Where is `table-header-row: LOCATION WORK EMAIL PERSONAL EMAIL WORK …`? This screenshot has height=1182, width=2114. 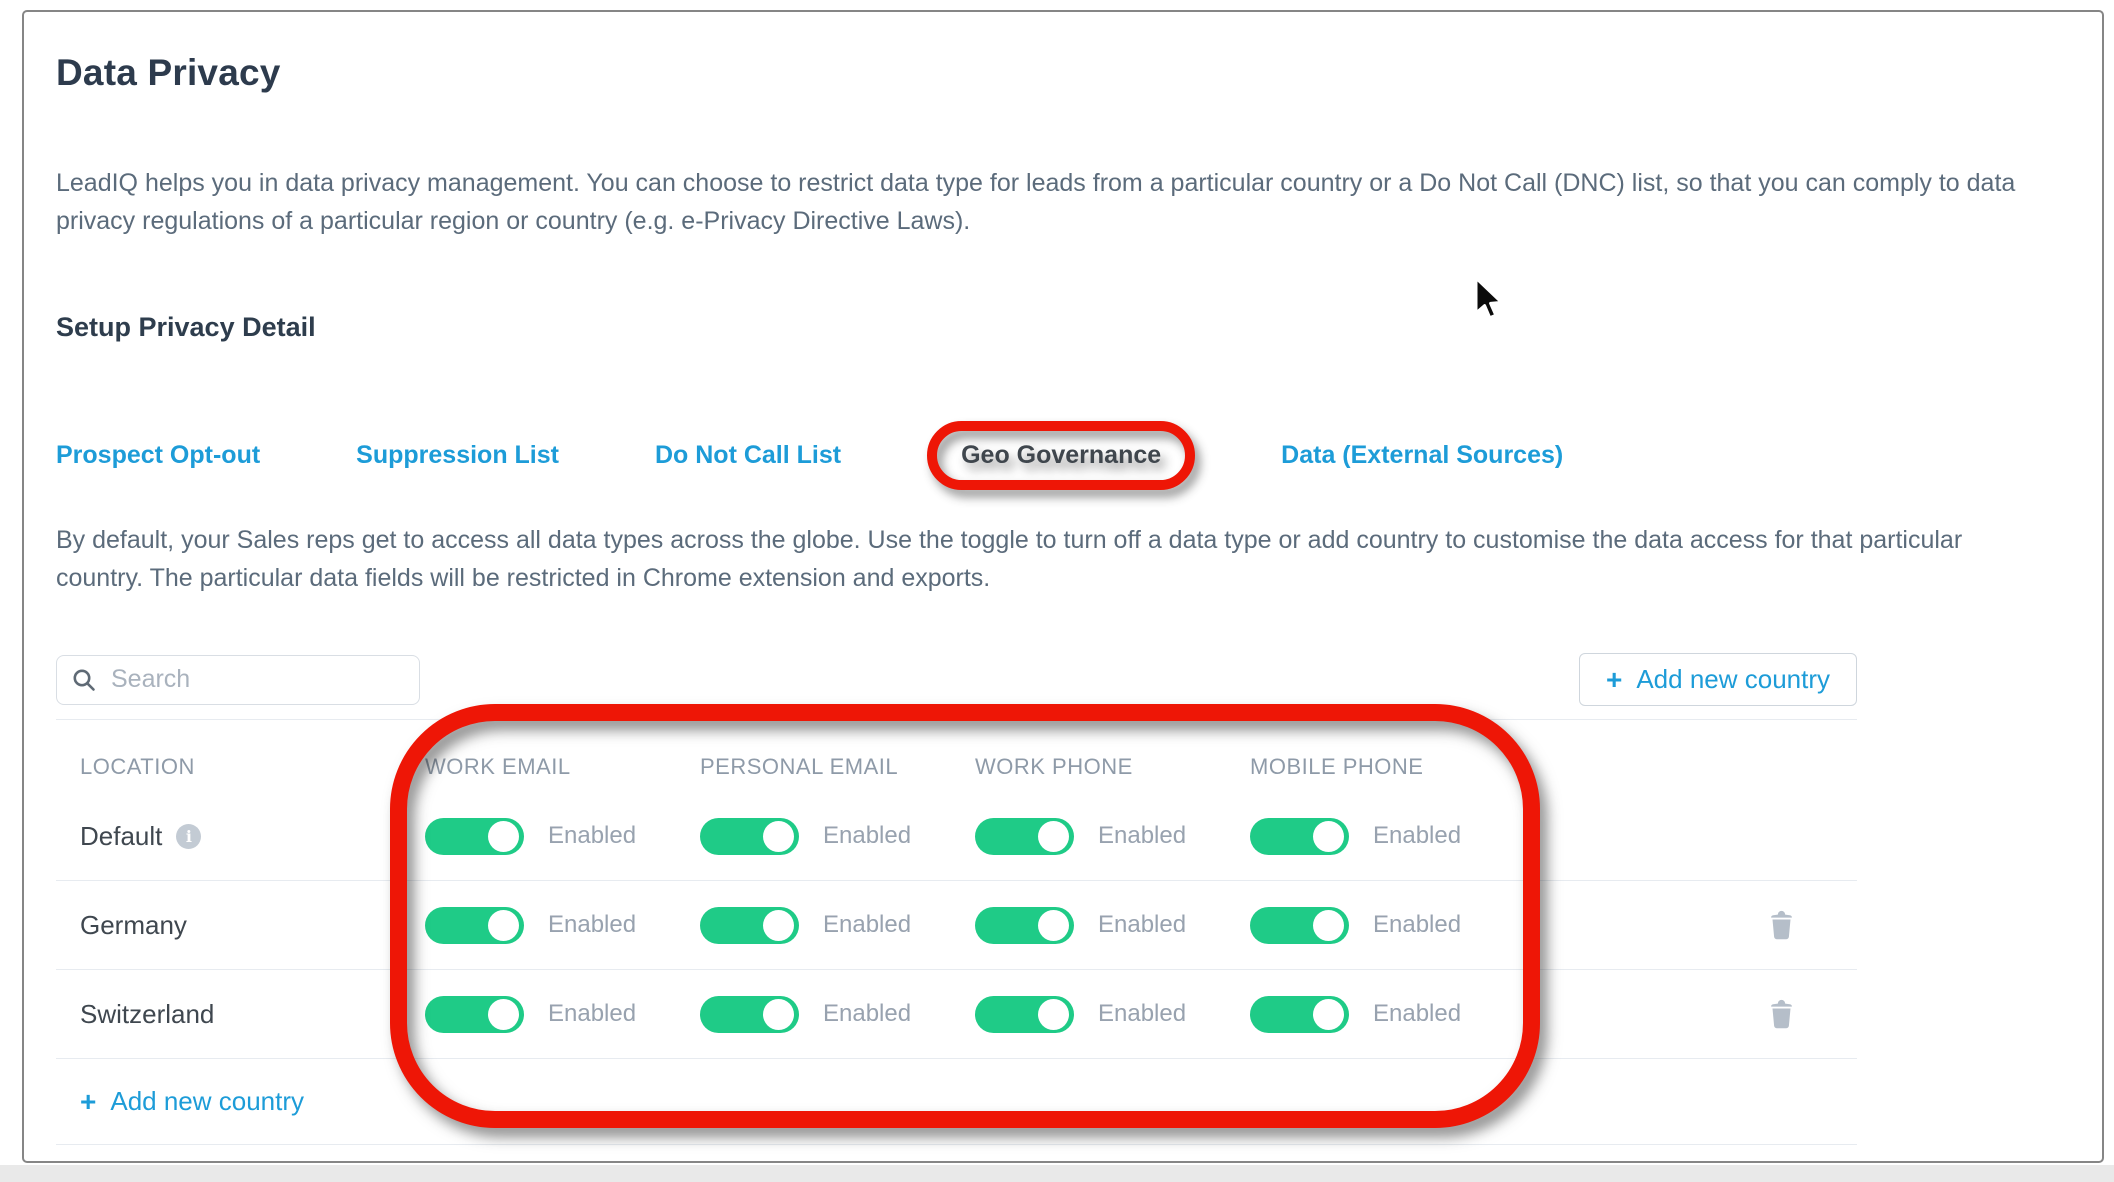 table-header-row: LOCATION WORK EMAIL PERSONAL EMAIL WORK … is located at coordinates (956, 756).